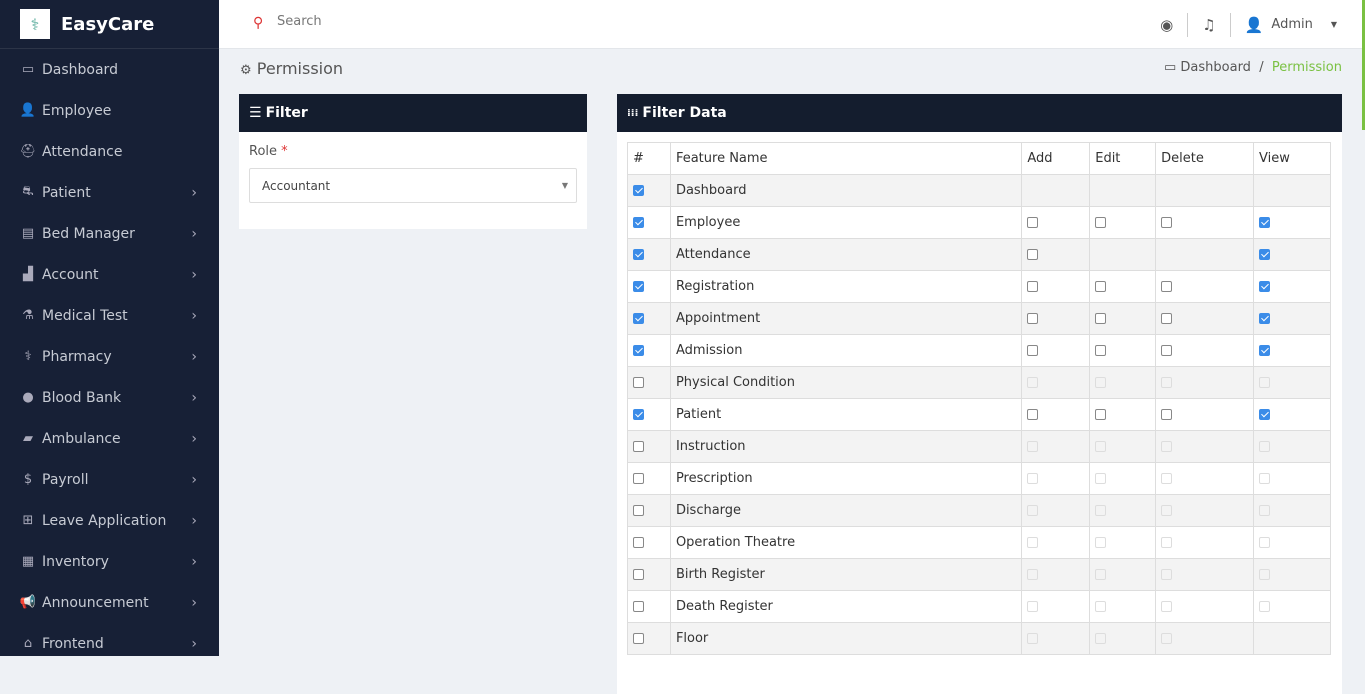 The image size is (1365, 694). What do you see at coordinates (109, 561) in the screenshot?
I see `sidebar-item-inventory: ▦ Inventory ›` at bounding box center [109, 561].